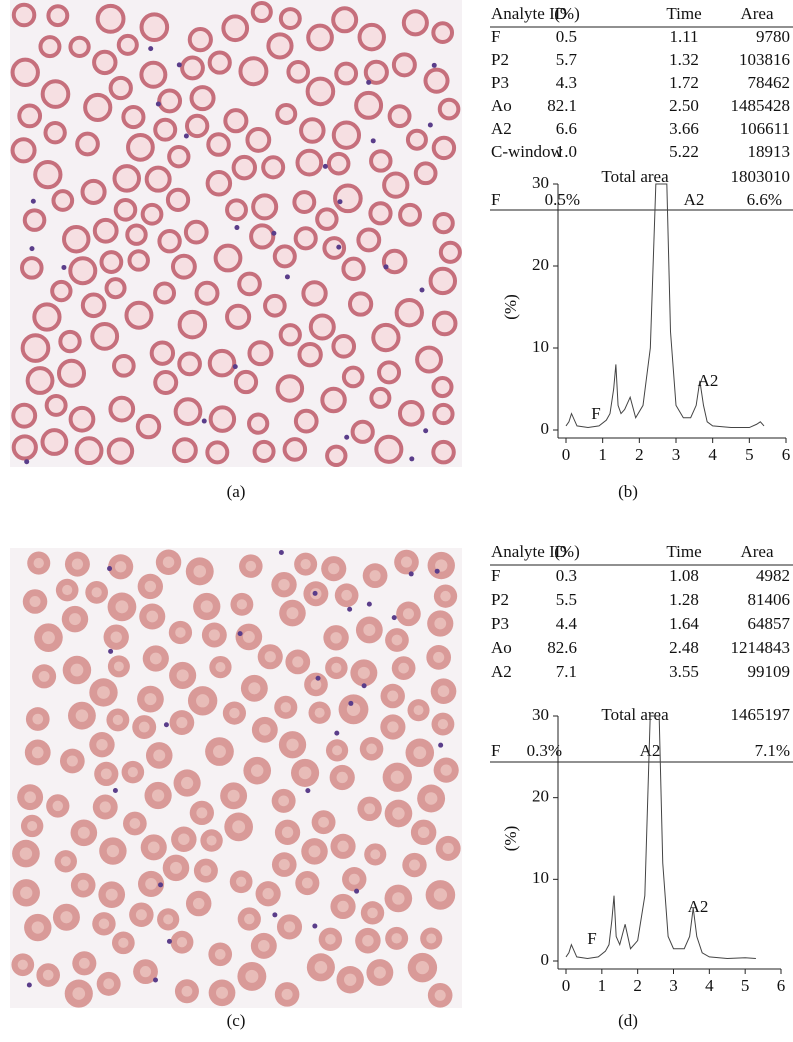 The width and height of the screenshot is (793, 1042). I want to click on panel-label: (d), so click(628, 1020).